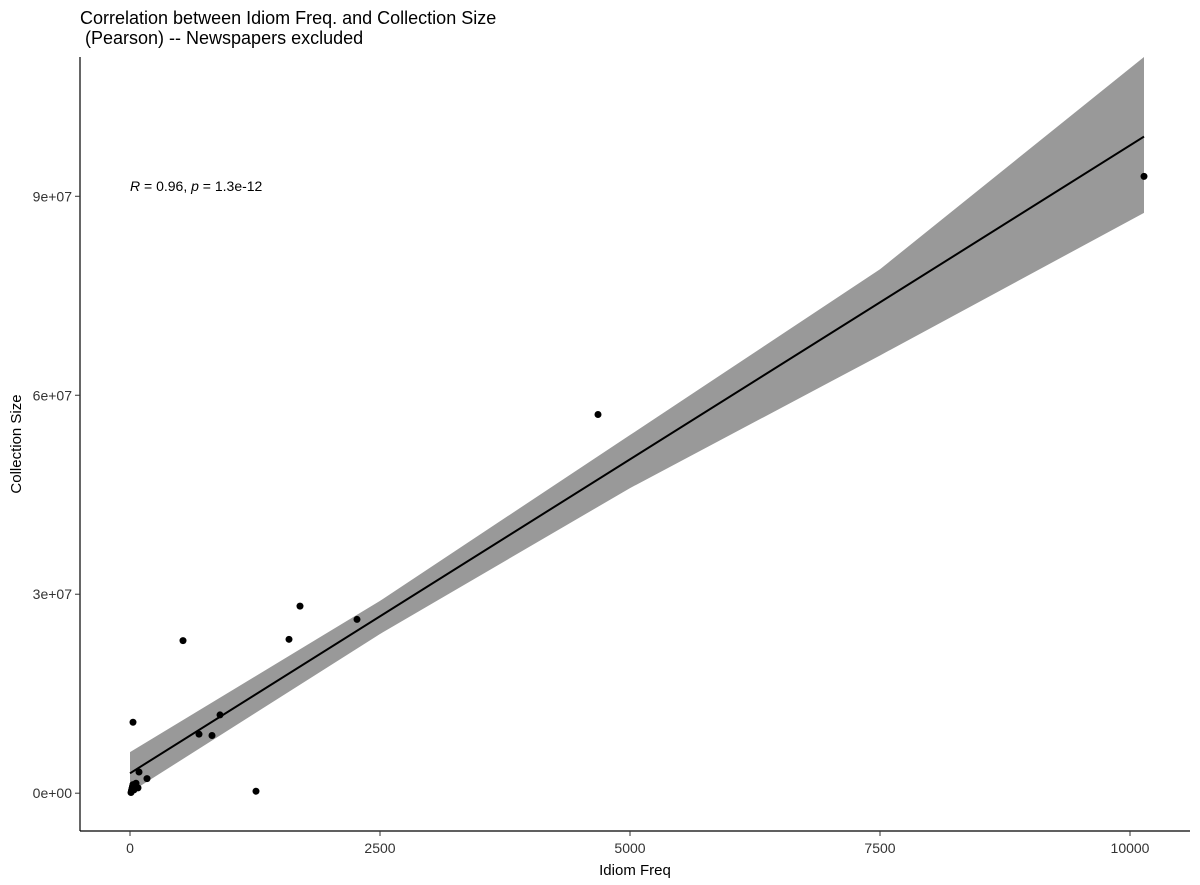  What do you see at coordinates (16, 443) in the screenshot?
I see `y-axis-title: Collection Size` at bounding box center [16, 443].